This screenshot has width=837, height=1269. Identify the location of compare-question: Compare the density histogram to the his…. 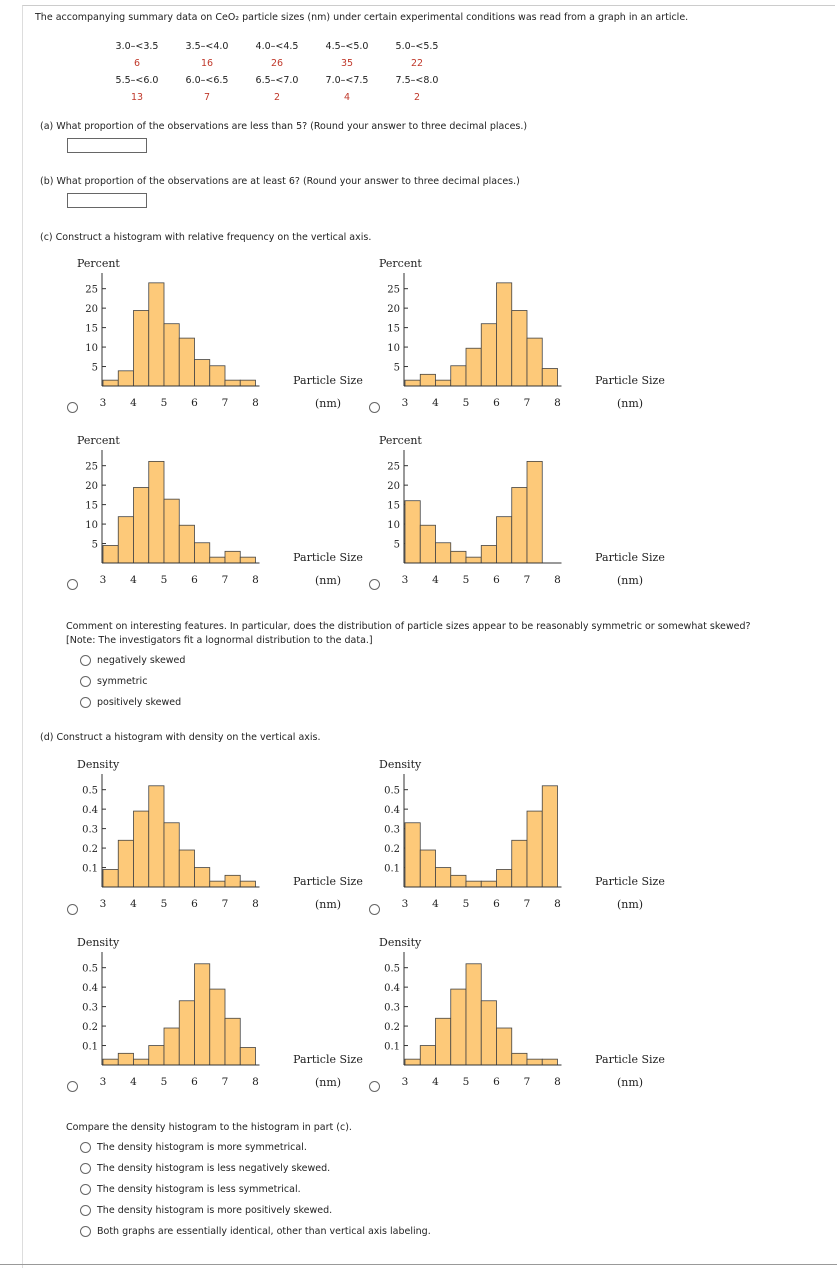
(209, 1127).